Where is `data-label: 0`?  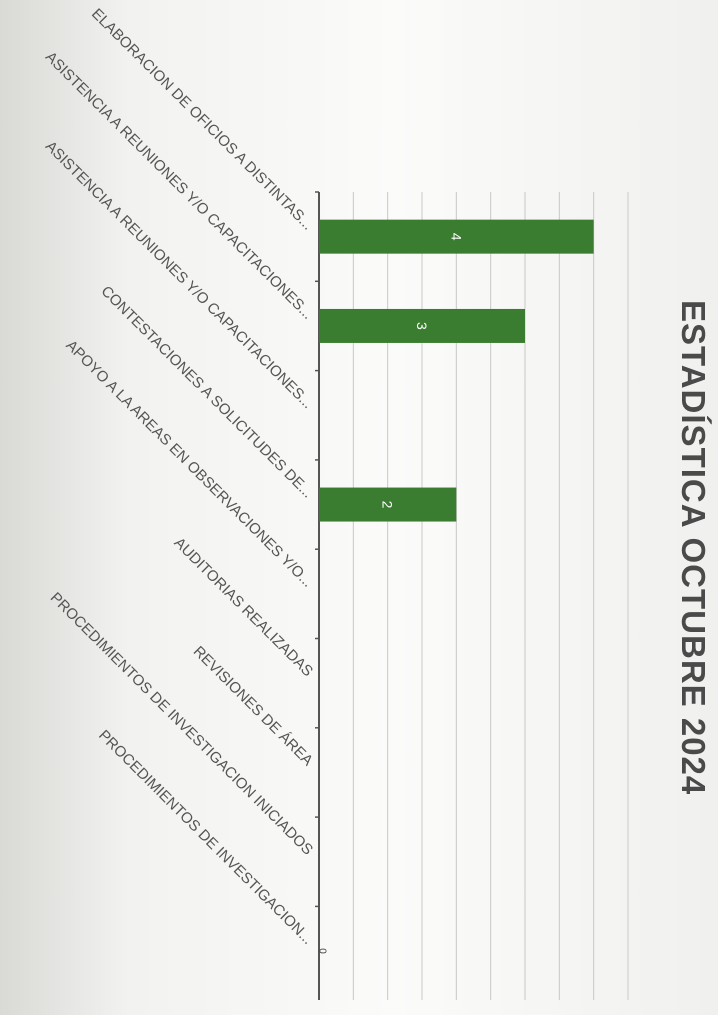
data-label: 0 is located at coordinates (322, 951).